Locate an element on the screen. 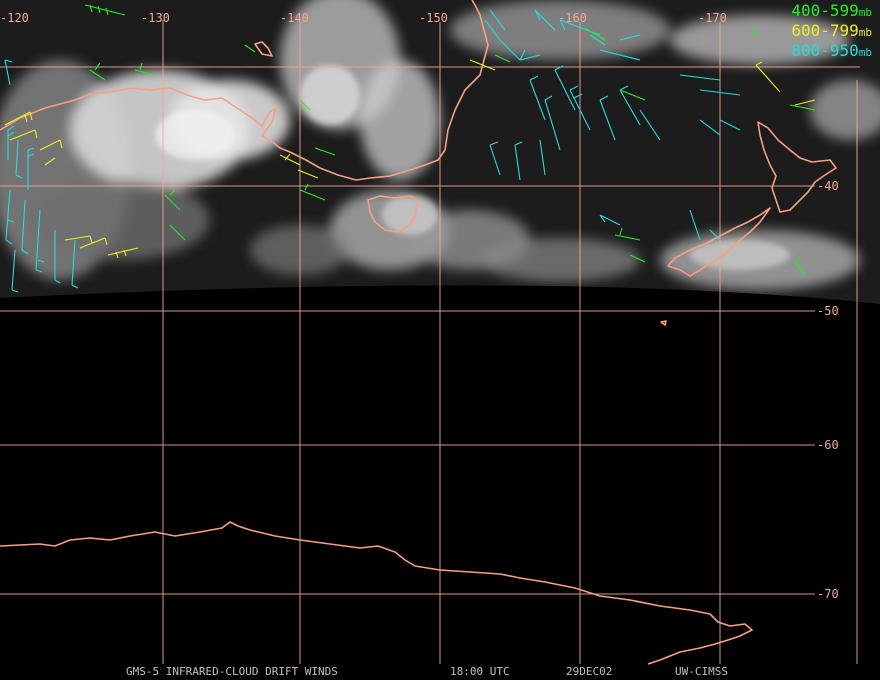 The width and height of the screenshot is (880, 680). pressure-legend: 400-599mb 600-799mb 800-950mb is located at coordinates (831, 32).